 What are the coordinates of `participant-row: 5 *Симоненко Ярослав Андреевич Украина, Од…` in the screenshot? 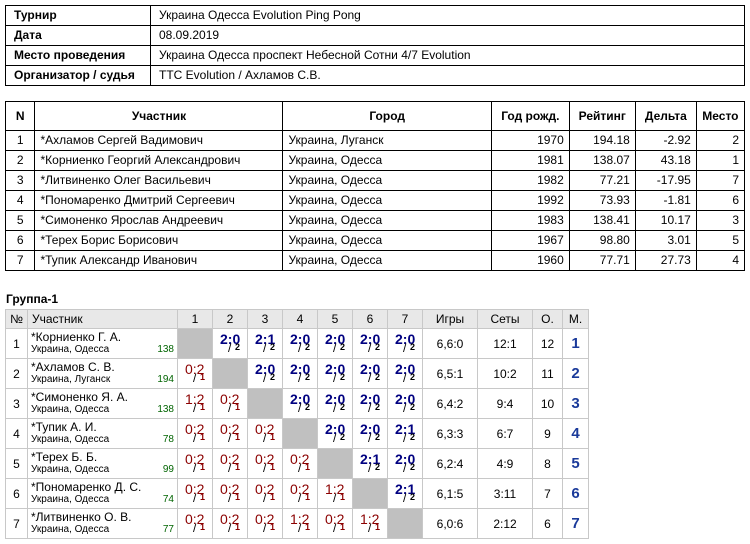 It's located at (375, 220).